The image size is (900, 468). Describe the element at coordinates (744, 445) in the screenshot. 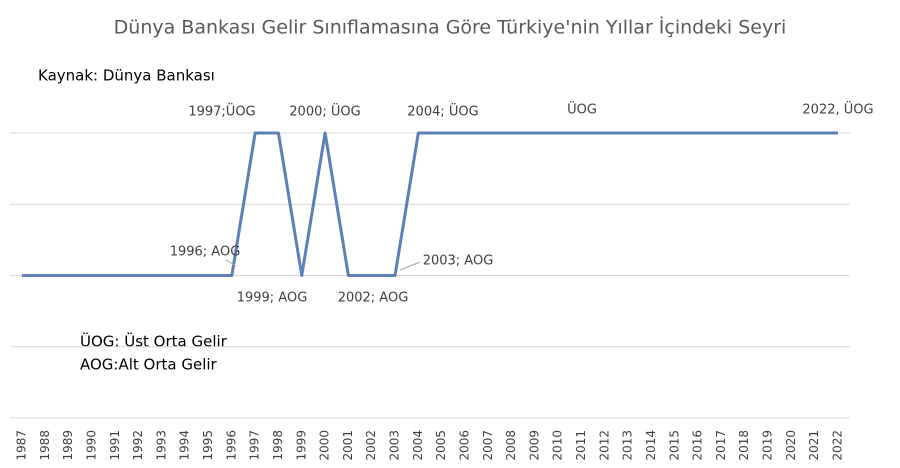

I see `x-tick-label: 2018` at that location.